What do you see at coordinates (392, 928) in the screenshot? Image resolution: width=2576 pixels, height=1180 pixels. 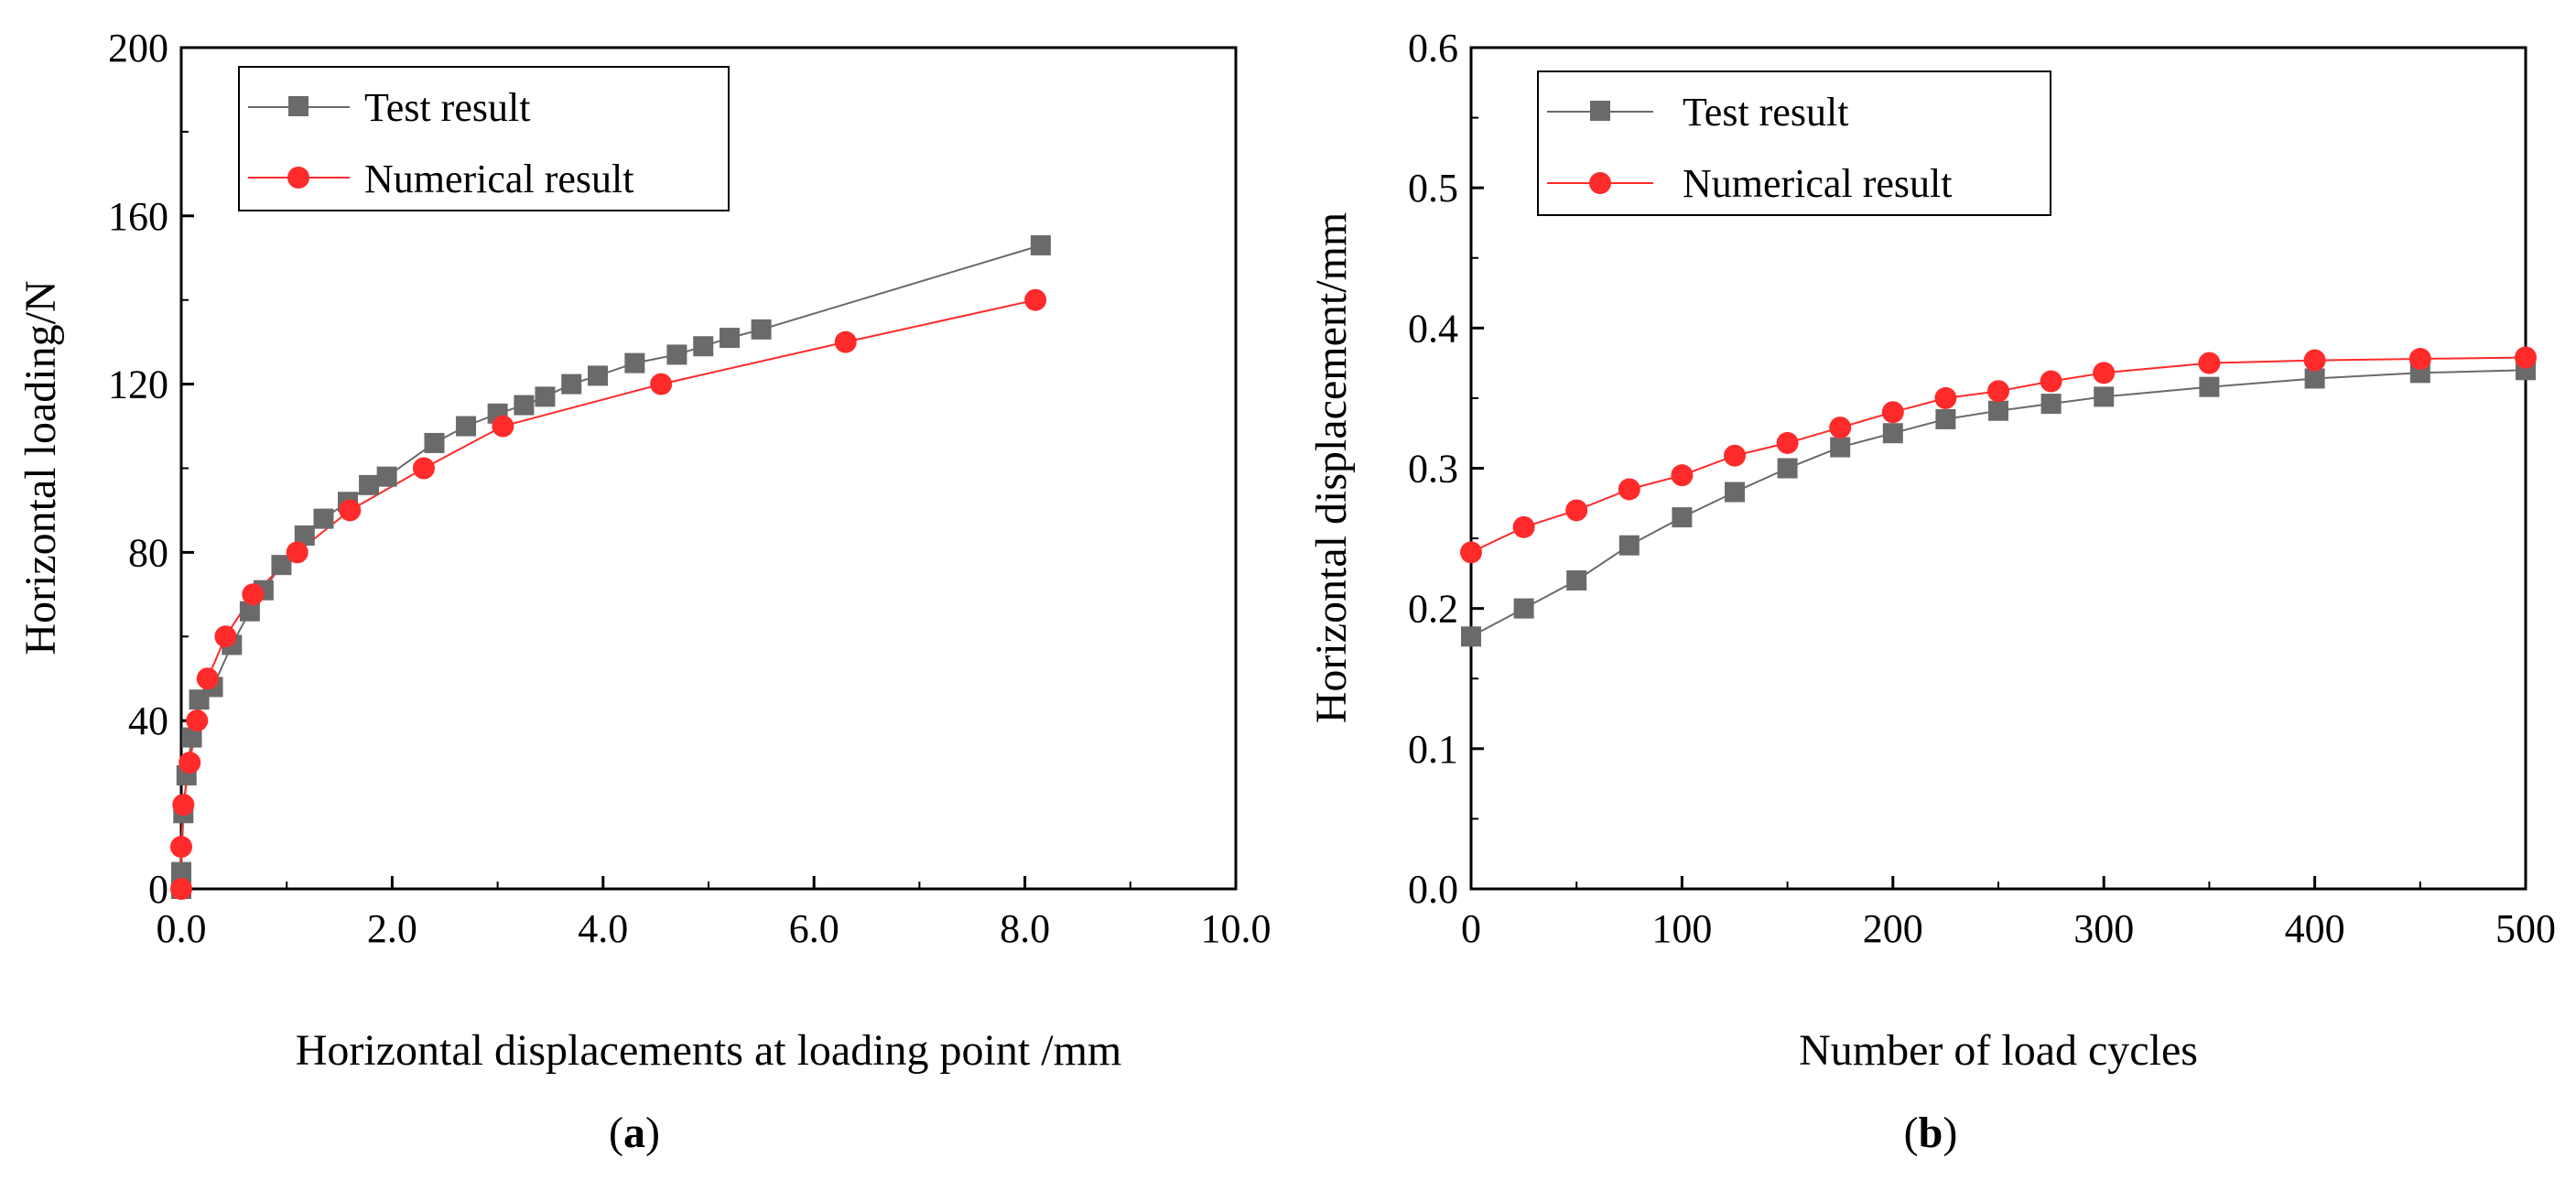 I see `panel-a-x-tick-label: 2.0` at bounding box center [392, 928].